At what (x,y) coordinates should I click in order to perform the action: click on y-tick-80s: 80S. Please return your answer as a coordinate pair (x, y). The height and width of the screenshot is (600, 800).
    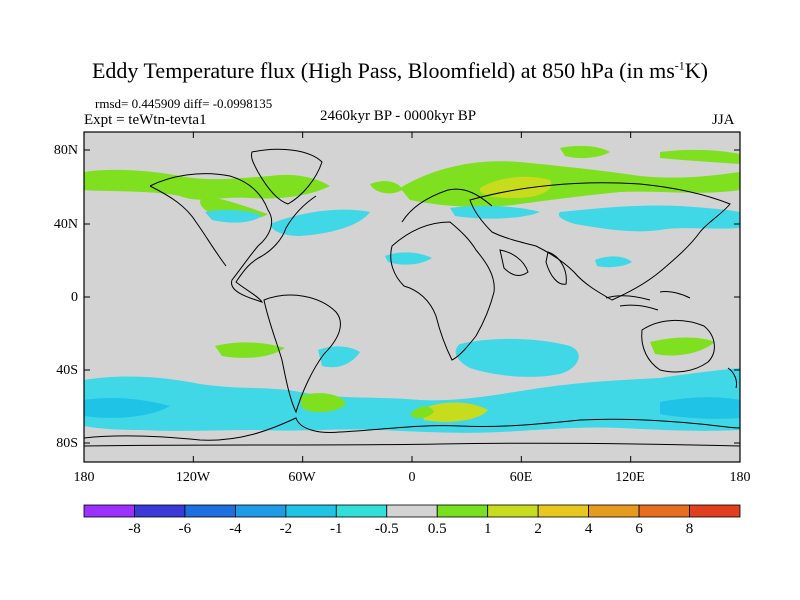
    Looking at the image, I should click on (67, 443).